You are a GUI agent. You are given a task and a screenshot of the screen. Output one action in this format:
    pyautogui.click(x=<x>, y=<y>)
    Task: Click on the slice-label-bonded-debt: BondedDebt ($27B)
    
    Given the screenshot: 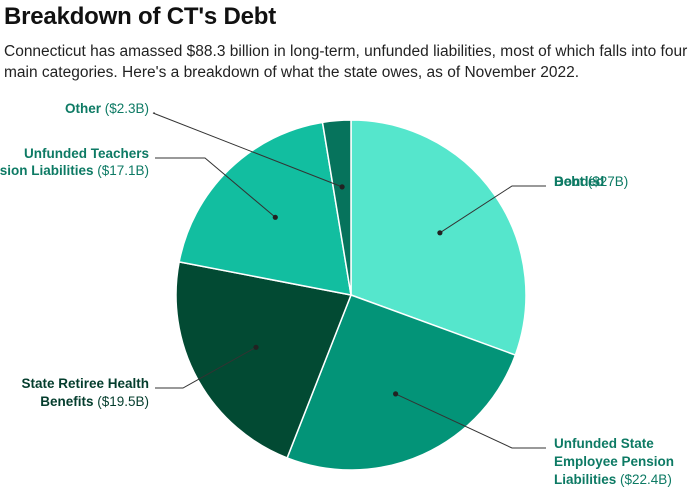 What is the action you would take?
    pyautogui.click(x=591, y=181)
    